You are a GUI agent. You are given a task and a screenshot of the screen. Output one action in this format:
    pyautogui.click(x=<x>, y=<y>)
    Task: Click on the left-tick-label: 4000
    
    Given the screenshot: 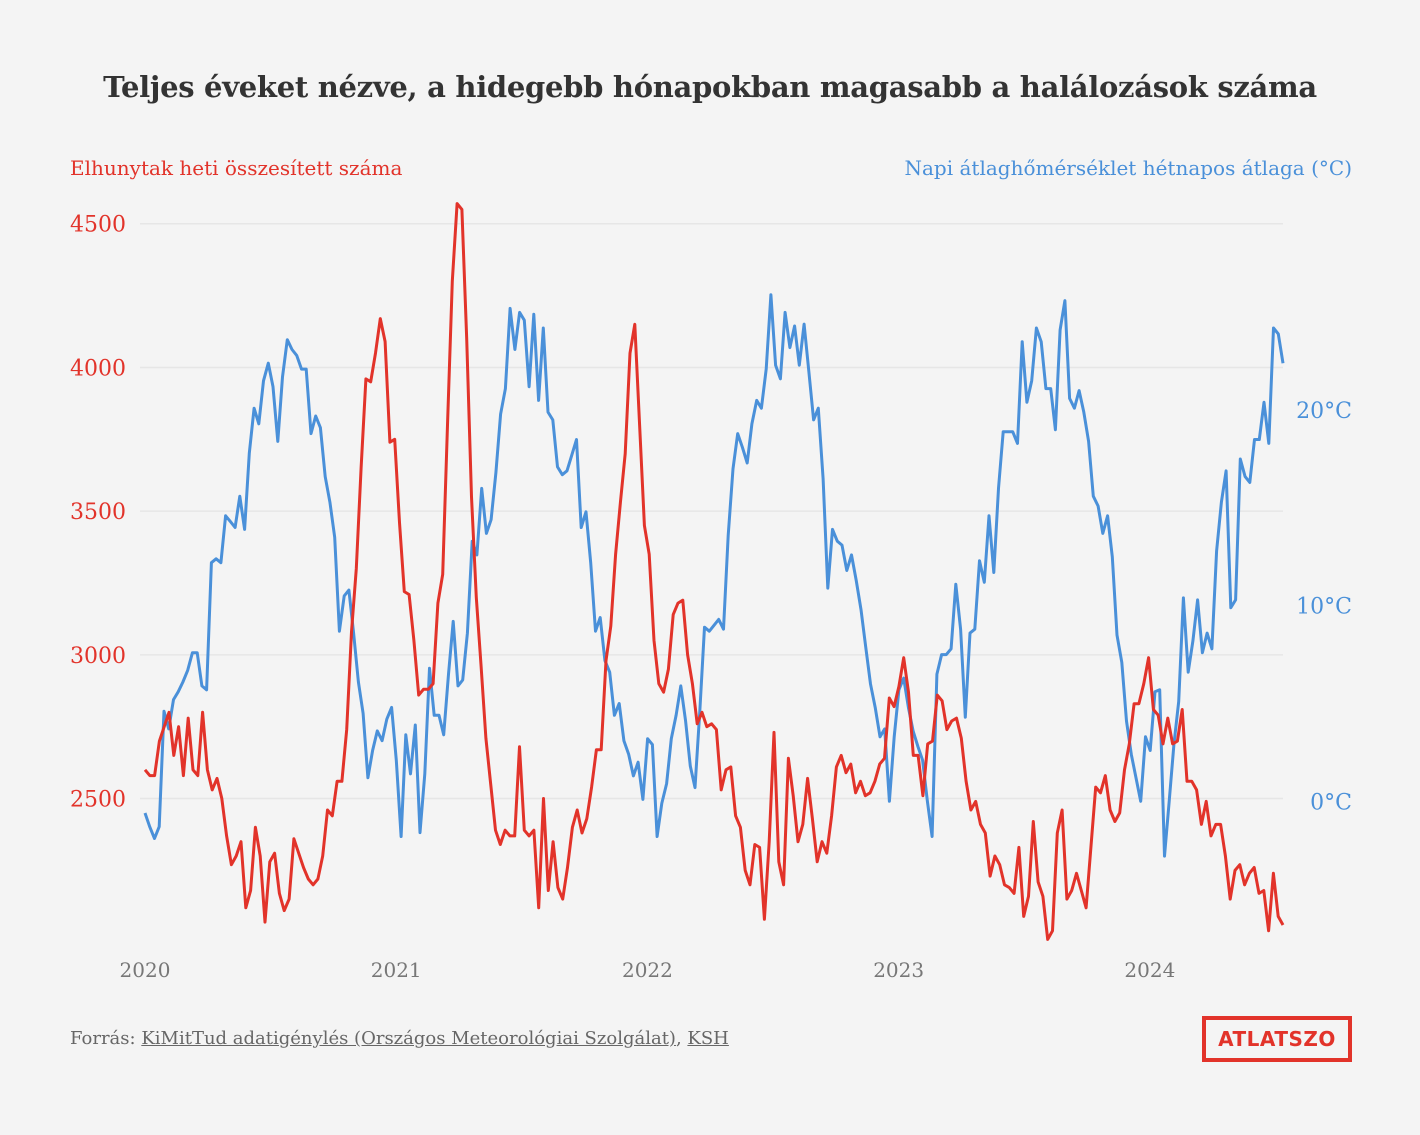 What is the action you would take?
    pyautogui.click(x=98, y=368)
    